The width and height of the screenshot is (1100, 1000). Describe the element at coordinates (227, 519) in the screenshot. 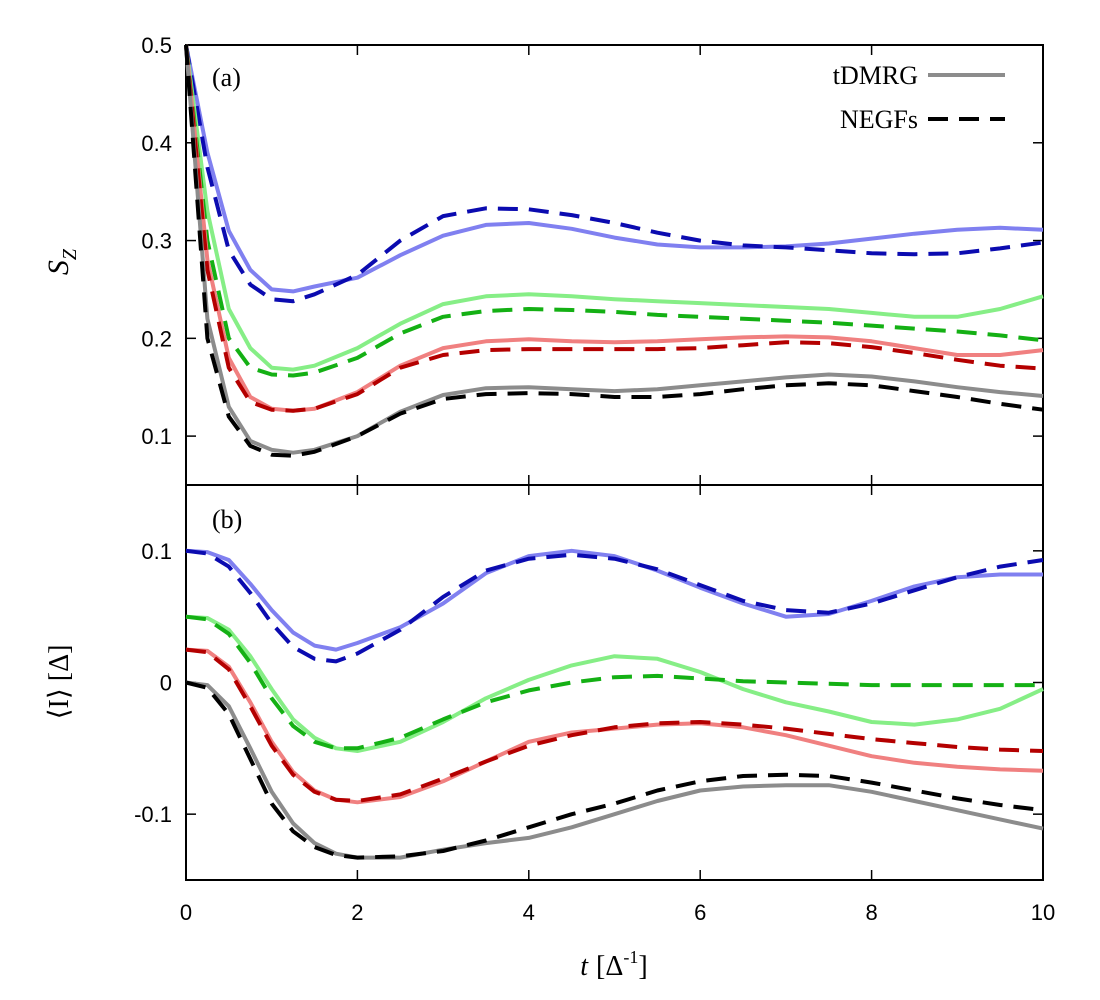

I see `panel-b-label: (b)` at that location.